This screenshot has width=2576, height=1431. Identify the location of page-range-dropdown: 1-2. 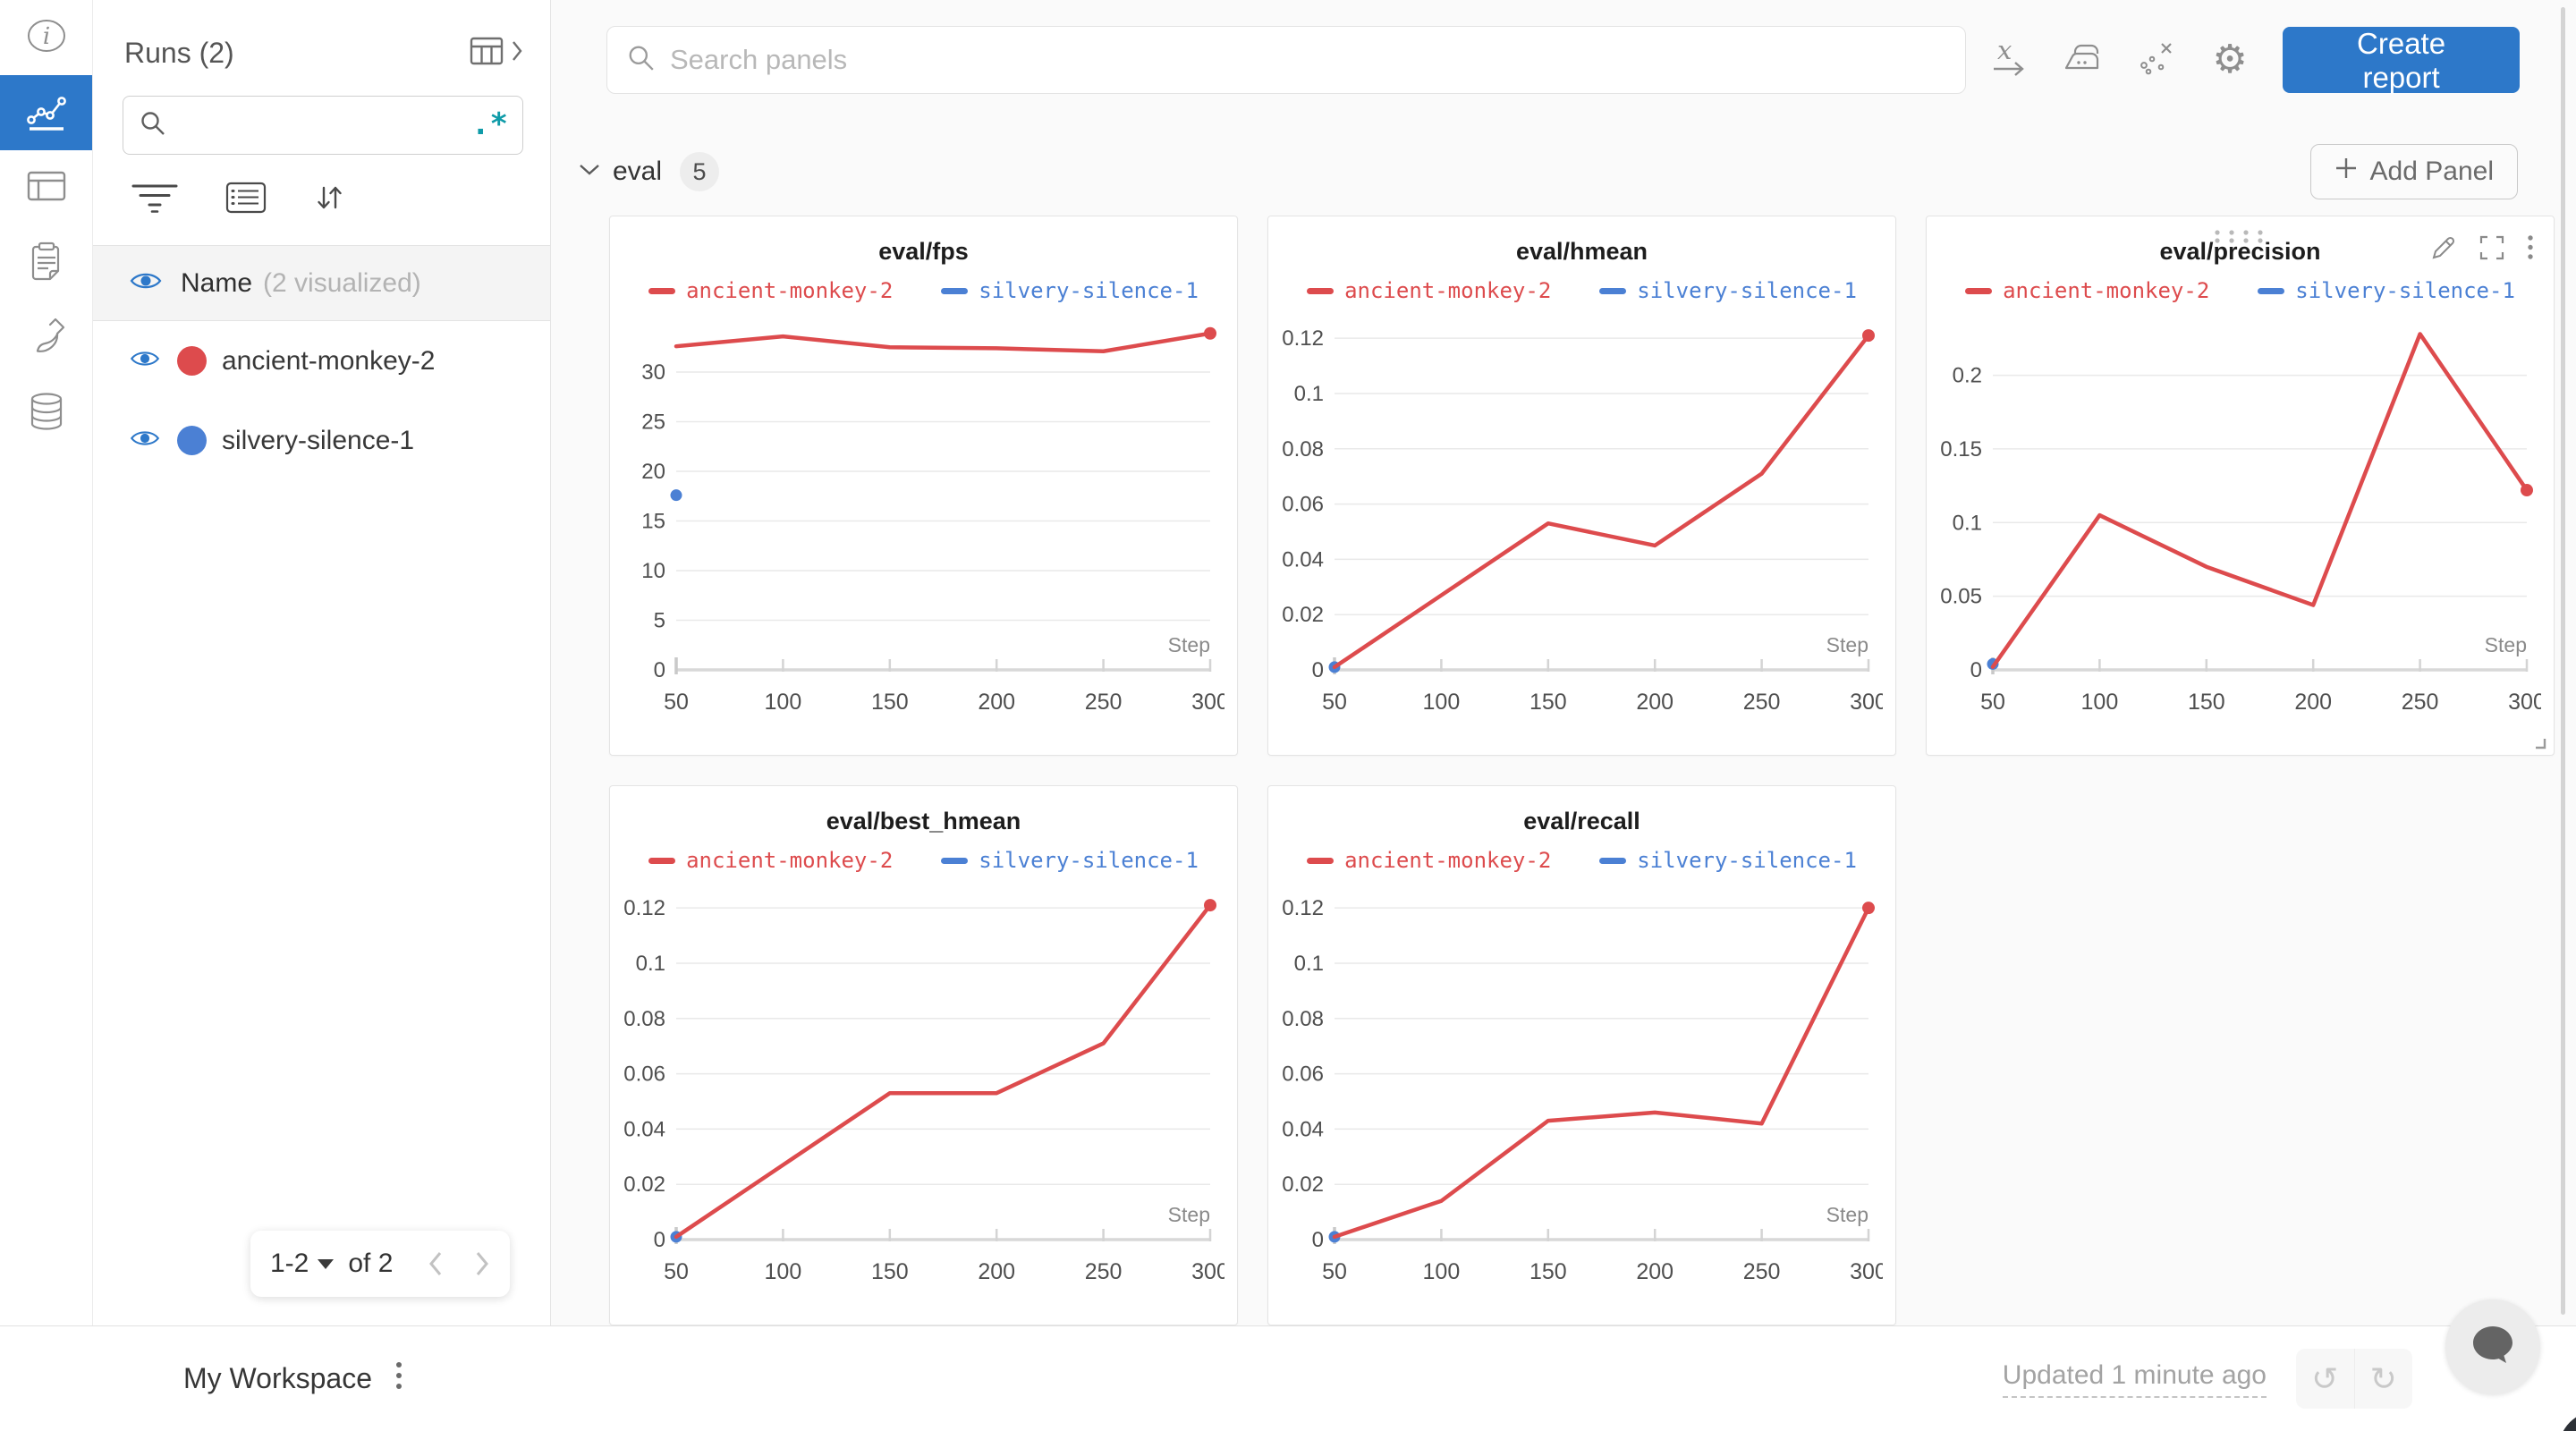
(302, 1264).